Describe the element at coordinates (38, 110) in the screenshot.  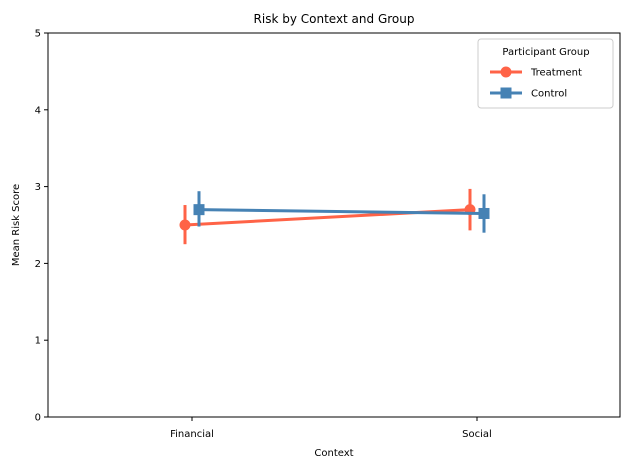
I see `y-tick-label: 4` at that location.